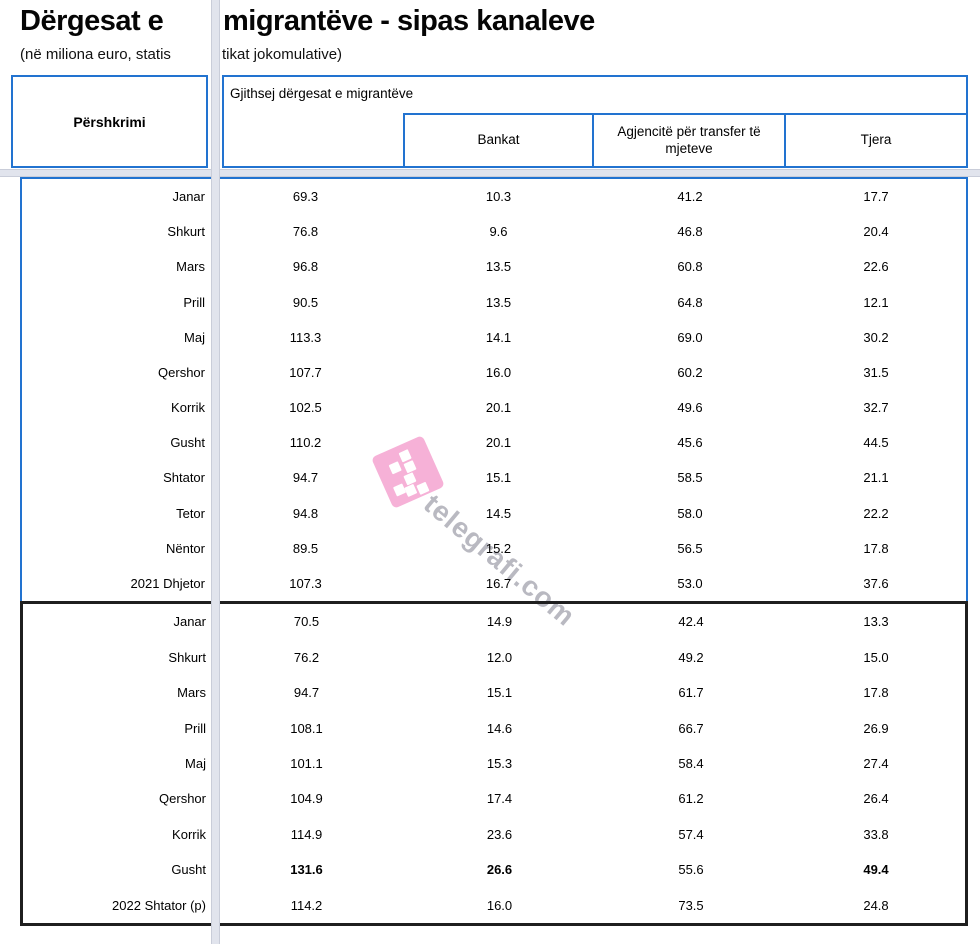 The width and height of the screenshot is (980, 944). What do you see at coordinates (876, 763) in the screenshot?
I see `cell-tjera: 27.4` at bounding box center [876, 763].